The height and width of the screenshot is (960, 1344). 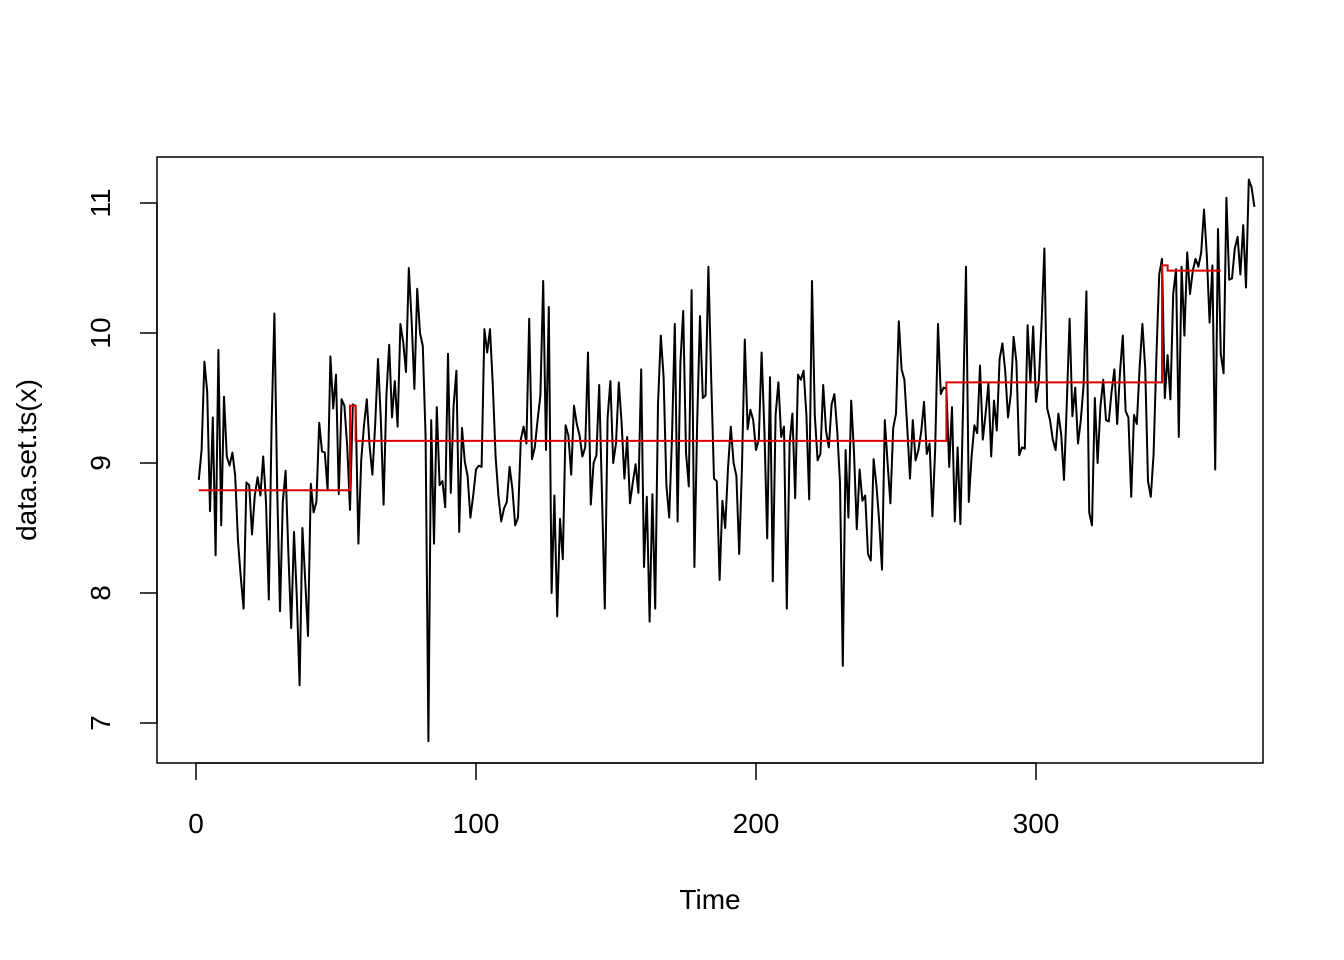 I want to click on y-tick-label: 7, so click(x=100, y=723).